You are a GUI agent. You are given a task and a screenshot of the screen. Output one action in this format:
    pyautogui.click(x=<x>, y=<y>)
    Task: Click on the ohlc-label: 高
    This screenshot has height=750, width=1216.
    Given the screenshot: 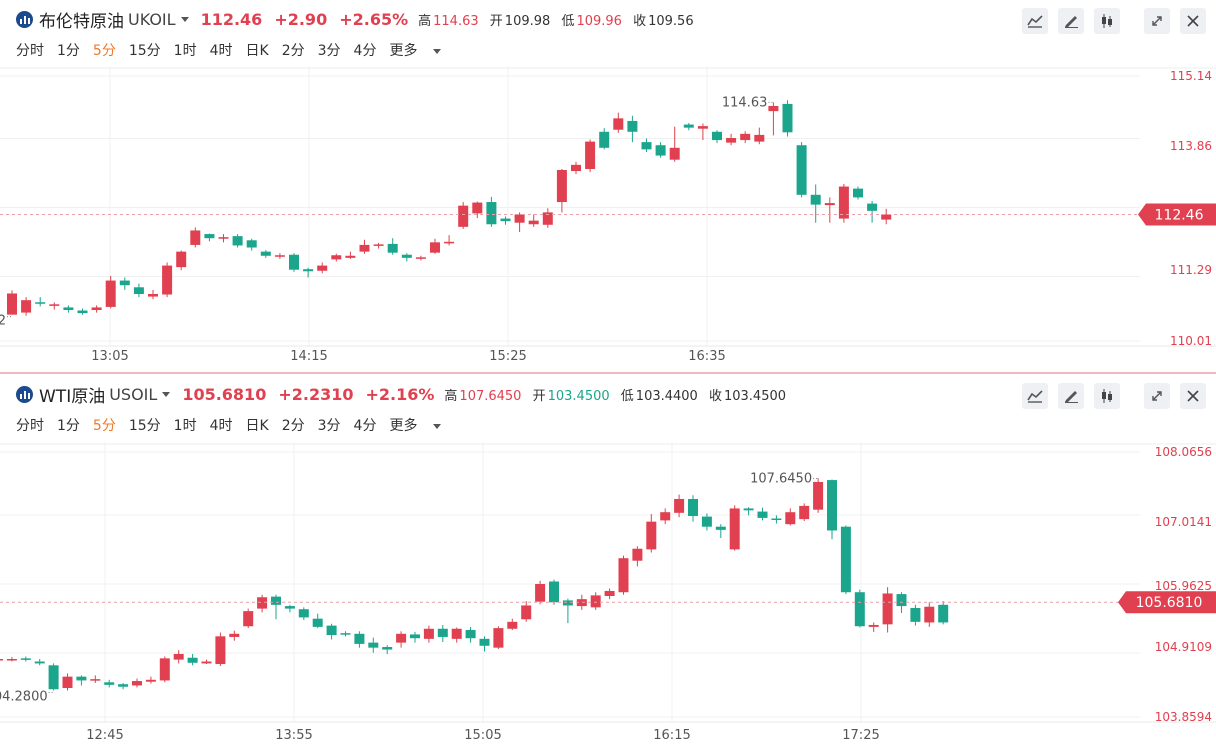 What is the action you would take?
    pyautogui.click(x=425, y=21)
    